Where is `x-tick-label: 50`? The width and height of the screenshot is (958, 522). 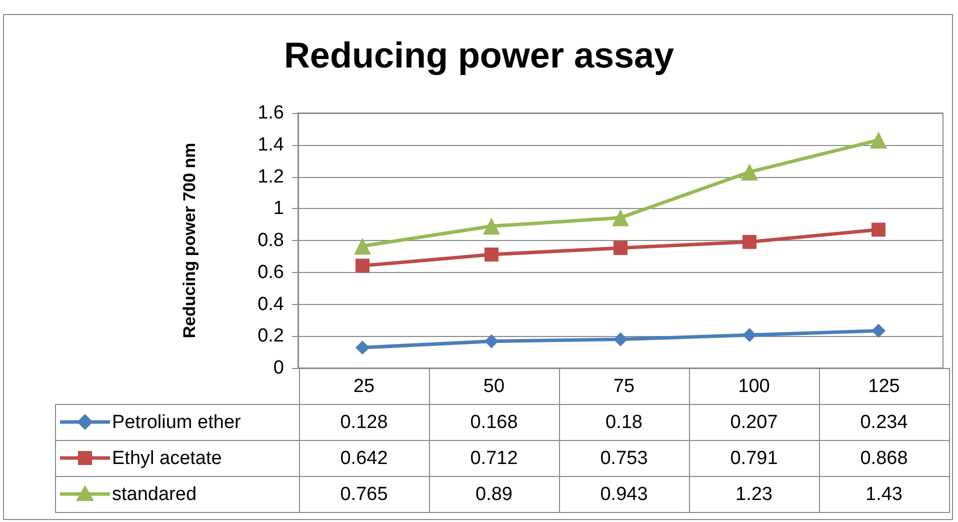 x-tick-label: 50 is located at coordinates (494, 386).